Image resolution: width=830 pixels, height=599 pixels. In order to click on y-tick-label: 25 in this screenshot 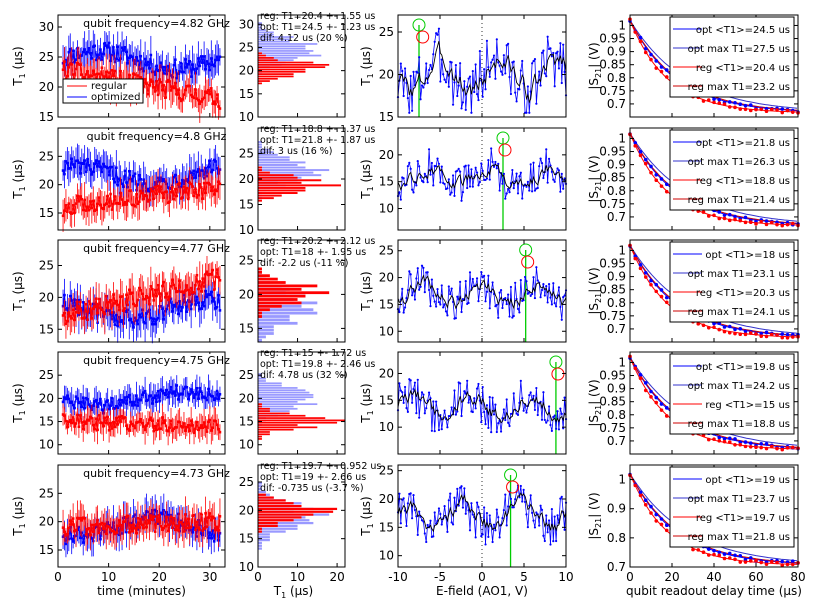, I will do `click(386, 251)`.